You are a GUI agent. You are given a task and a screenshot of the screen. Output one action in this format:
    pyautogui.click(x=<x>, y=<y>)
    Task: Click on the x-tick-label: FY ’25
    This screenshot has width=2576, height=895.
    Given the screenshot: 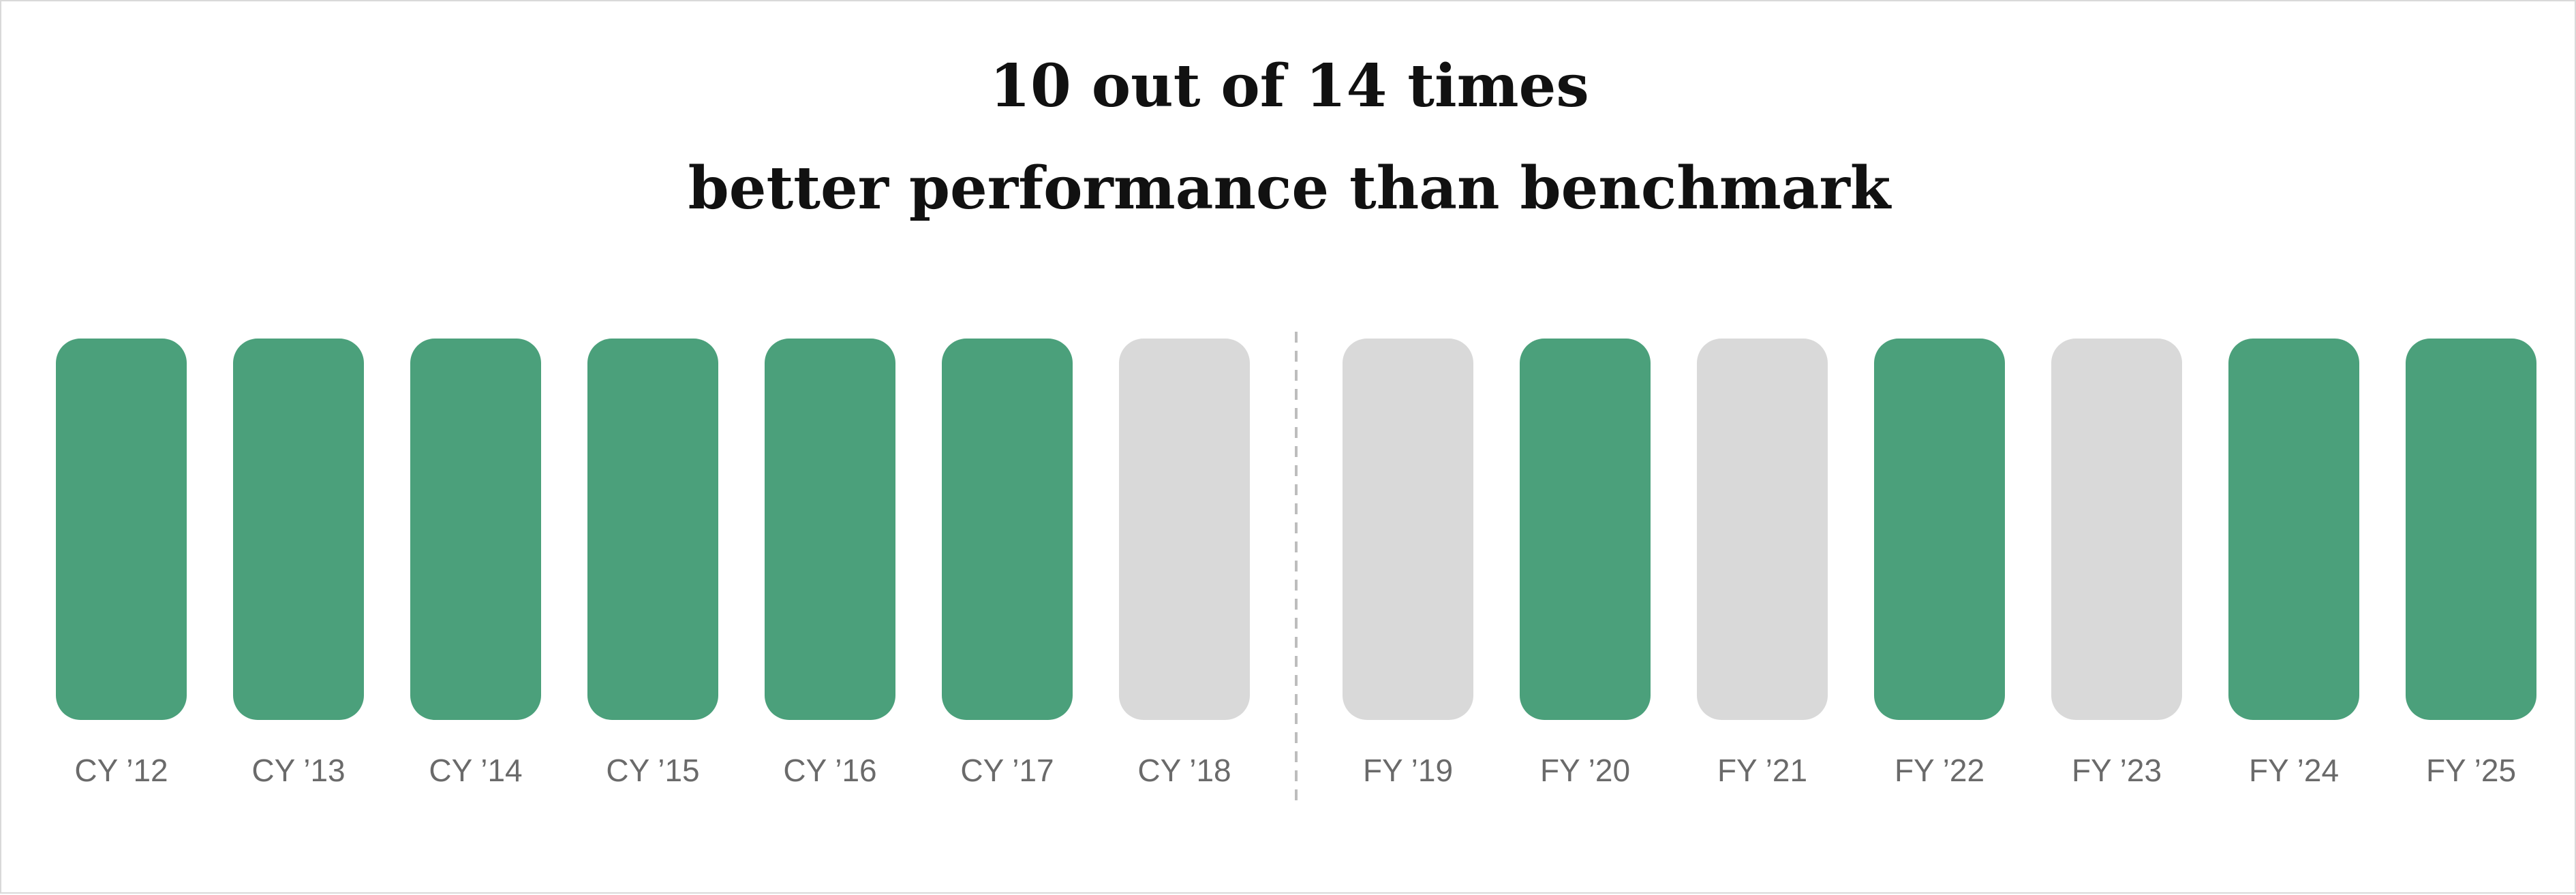 What is the action you would take?
    pyautogui.click(x=2471, y=771)
    